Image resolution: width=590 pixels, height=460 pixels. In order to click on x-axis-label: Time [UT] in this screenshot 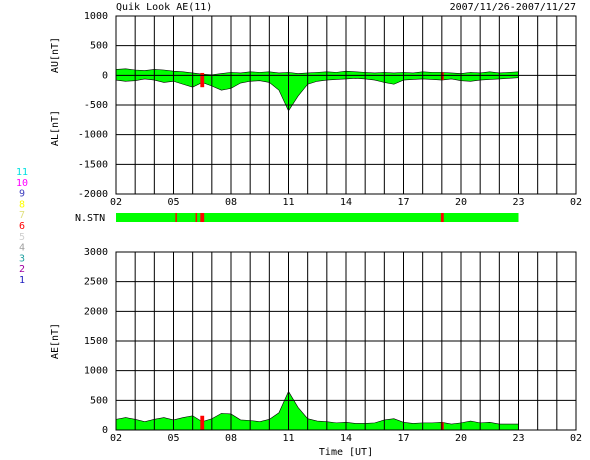, I will do `click(346, 452)`.